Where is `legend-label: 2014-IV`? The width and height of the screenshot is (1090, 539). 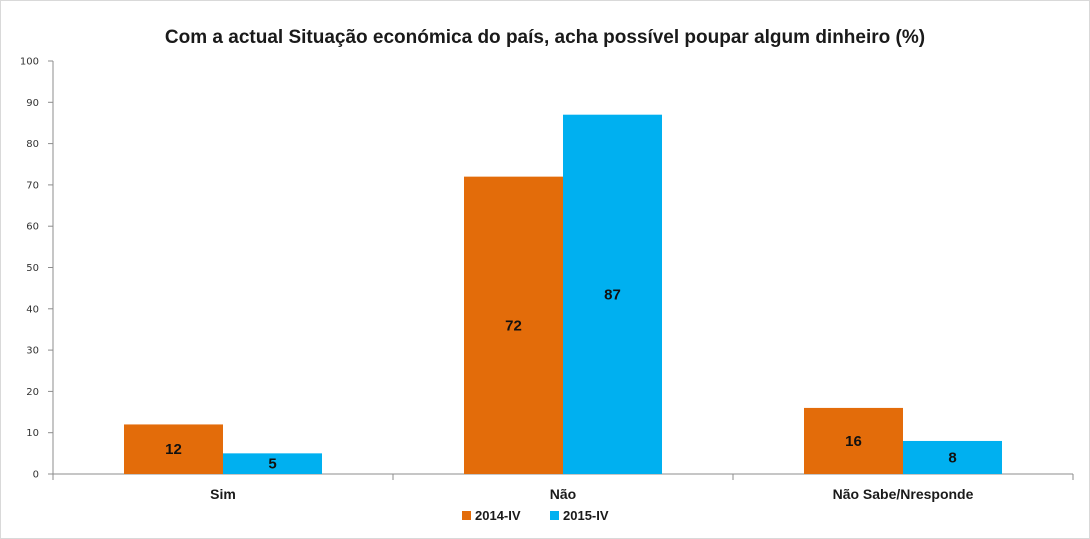
legend-label: 2014-IV is located at coordinates (498, 515).